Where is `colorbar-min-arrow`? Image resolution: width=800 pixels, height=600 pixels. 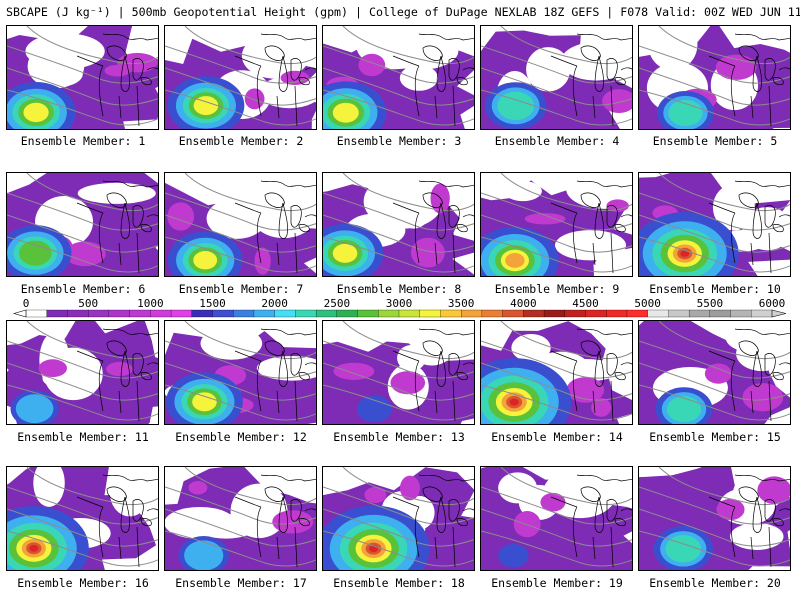
colorbar-min-arrow is located at coordinates (19, 313).